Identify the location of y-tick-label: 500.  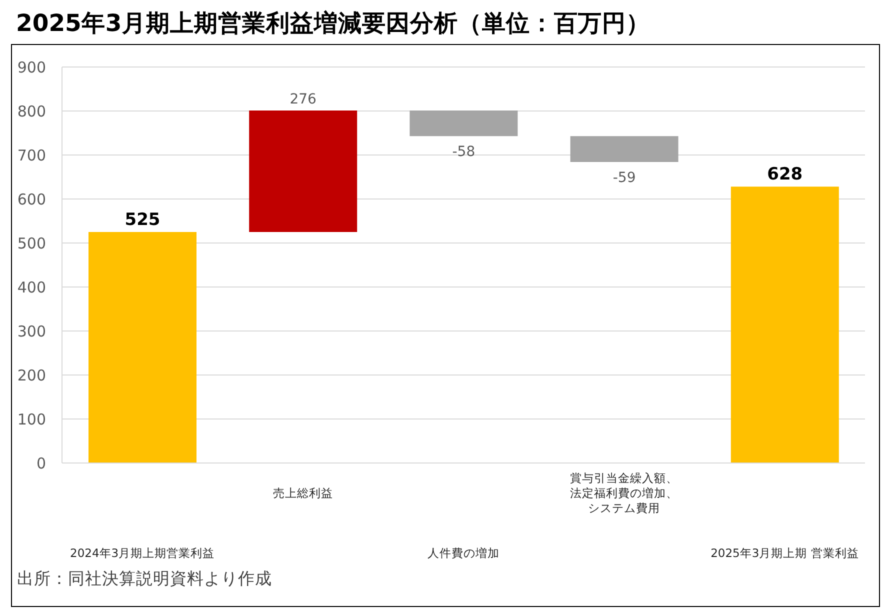
(31, 243).